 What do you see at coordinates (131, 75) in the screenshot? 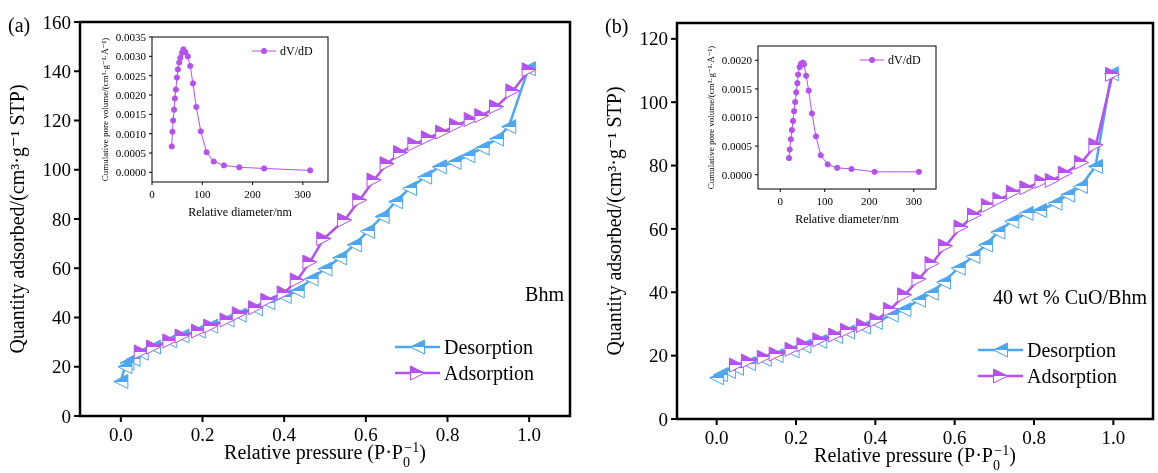
I see `y-tick-label: 0.0025` at bounding box center [131, 75].